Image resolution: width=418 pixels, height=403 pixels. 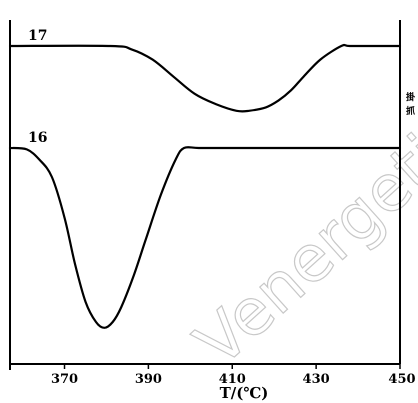 What do you see at coordinates (64, 379) in the screenshot?
I see `x-tick-label-370: 370` at bounding box center [64, 379].